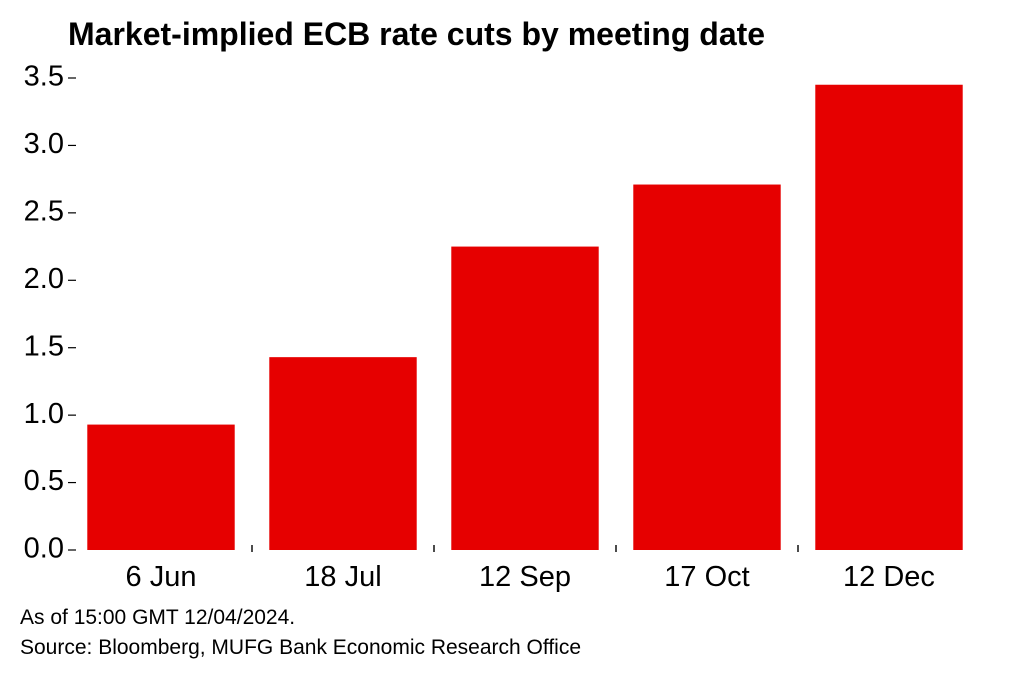 The image size is (1022, 681). Describe the element at coordinates (158, 617) in the screenshot. I see `as-of-note: As of 15:00 GMT 12/04/2024.` at that location.